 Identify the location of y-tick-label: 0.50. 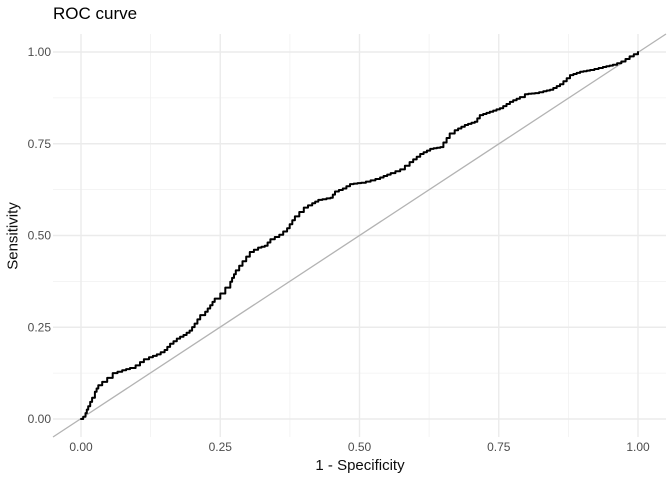
(40, 236).